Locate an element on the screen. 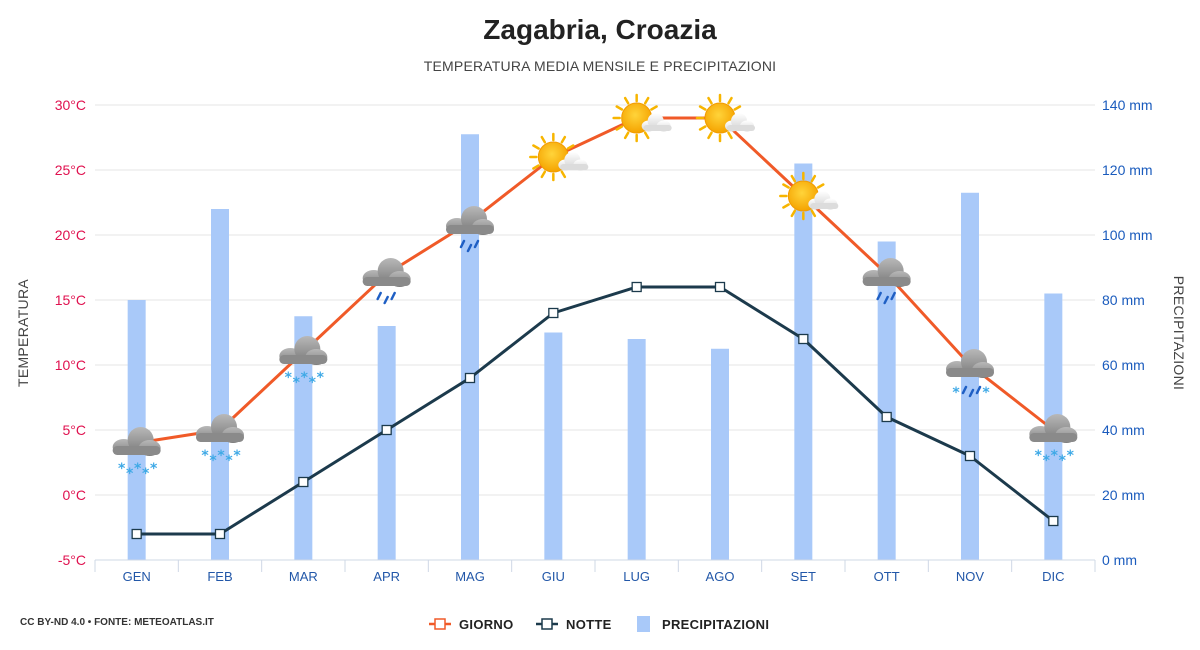  x-tick-label: AGO is located at coordinates (720, 576).